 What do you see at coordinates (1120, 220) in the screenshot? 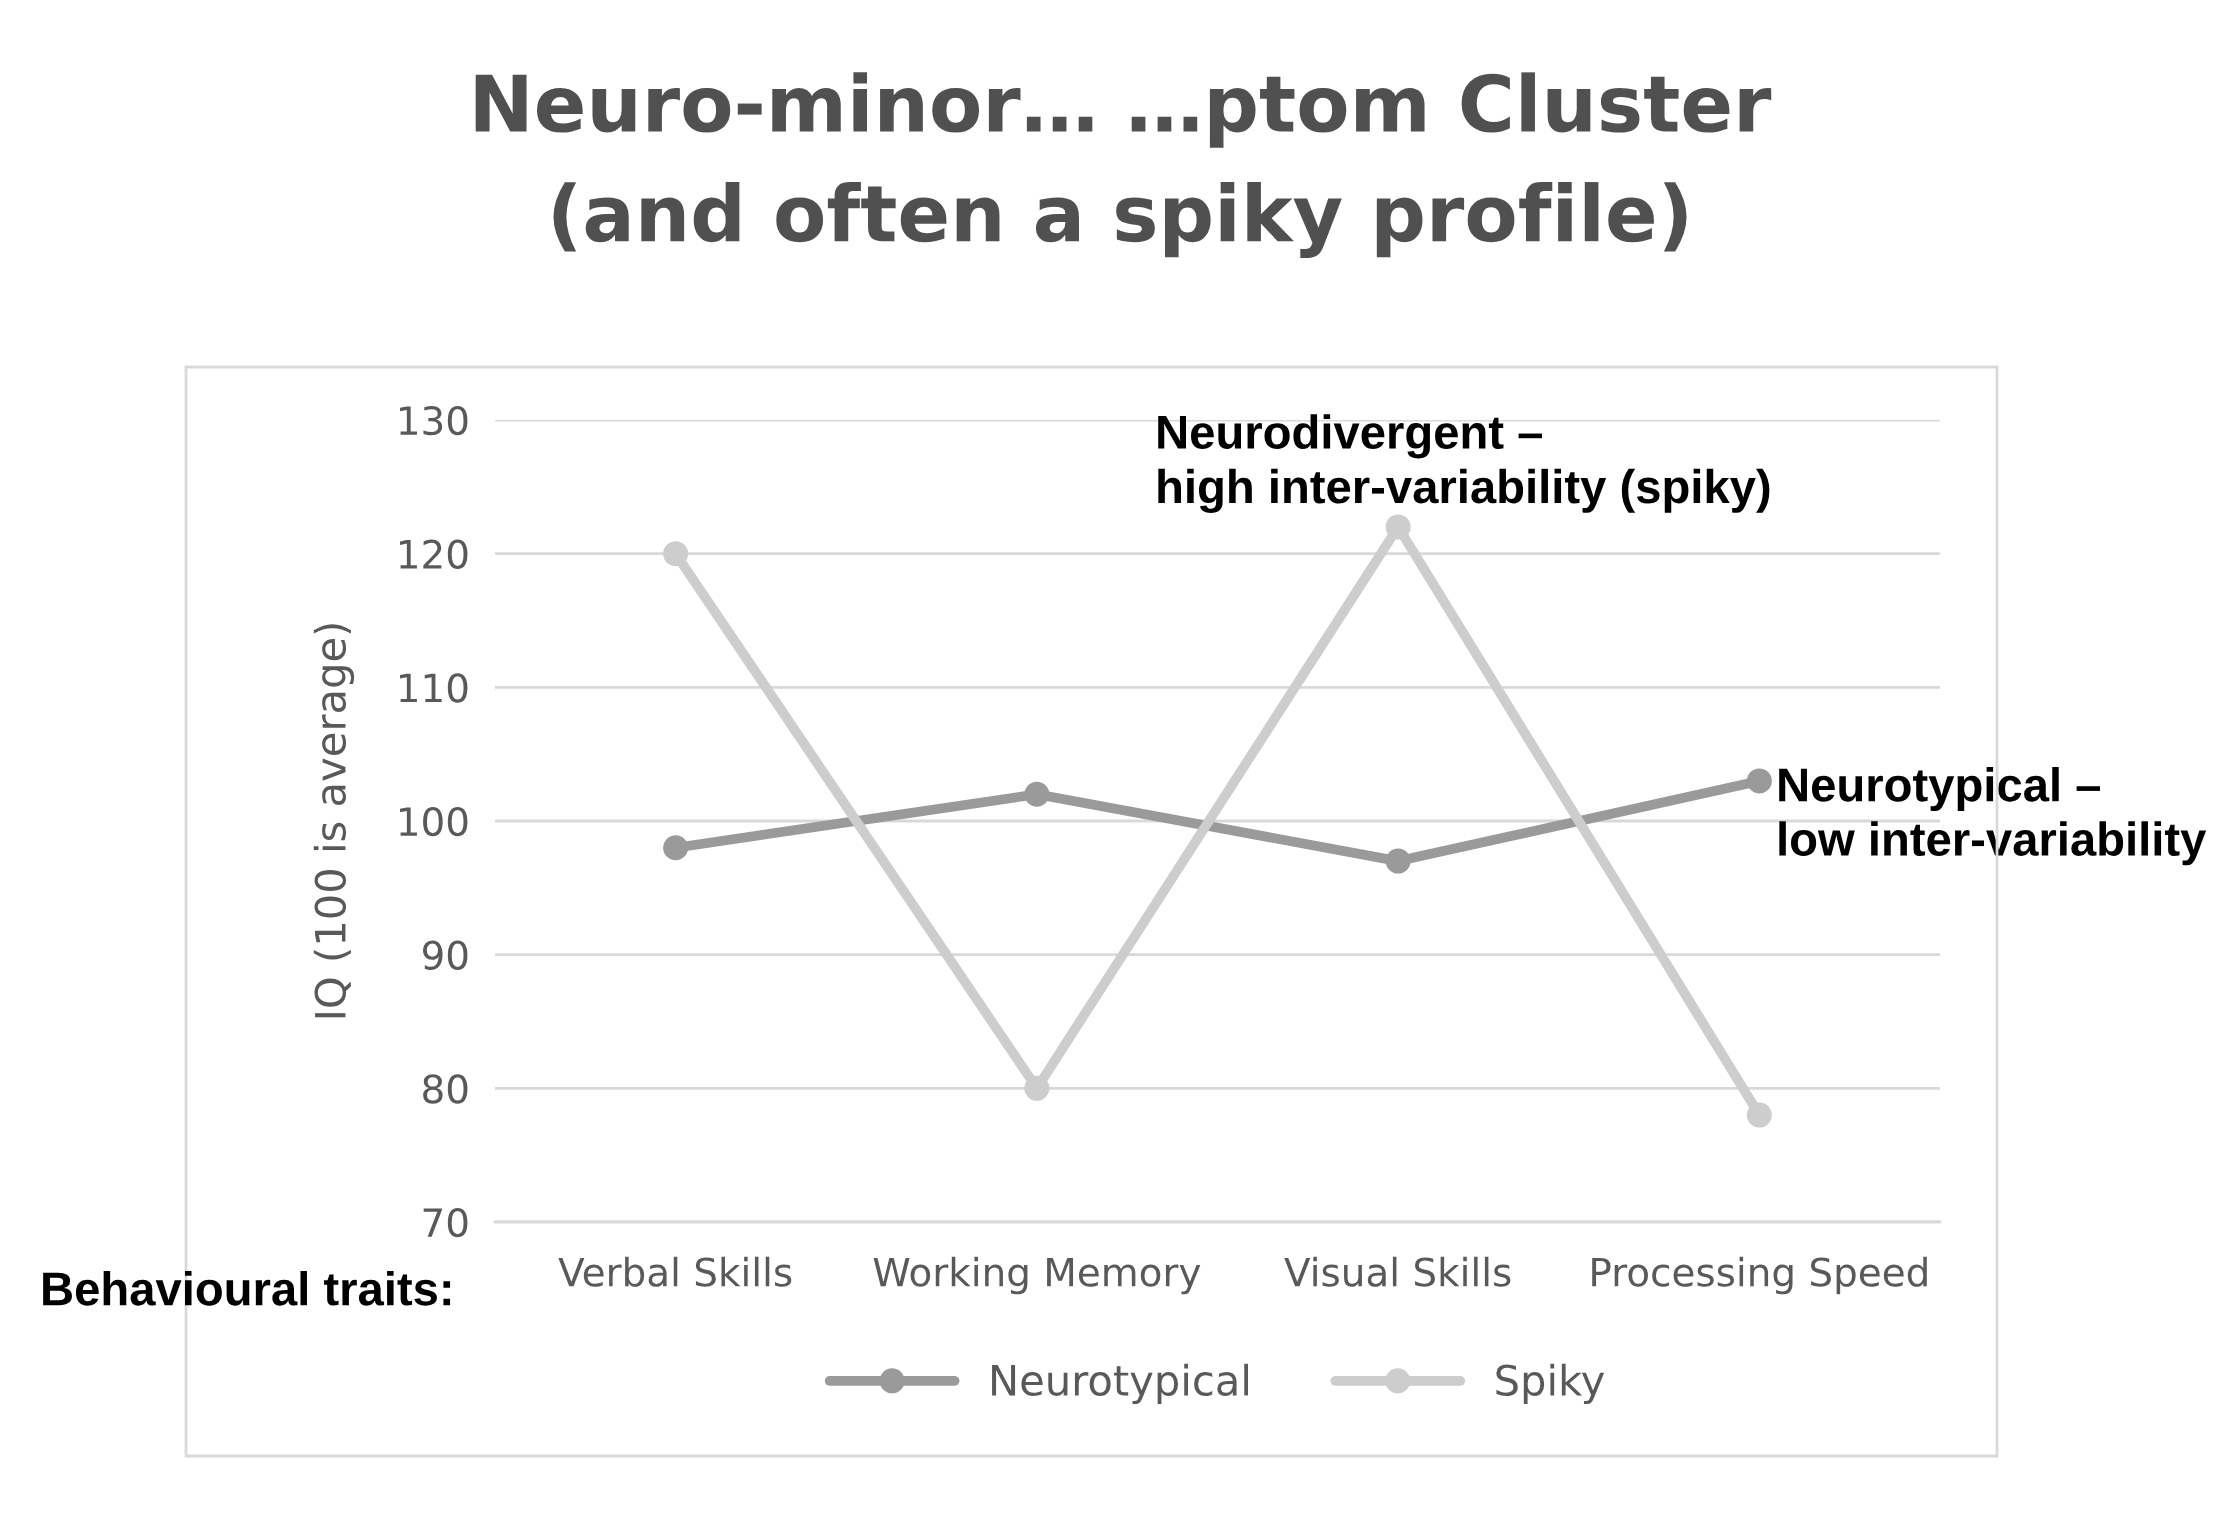
I see `chart-subtitle: (and often a spiky profile)` at bounding box center [1120, 220].